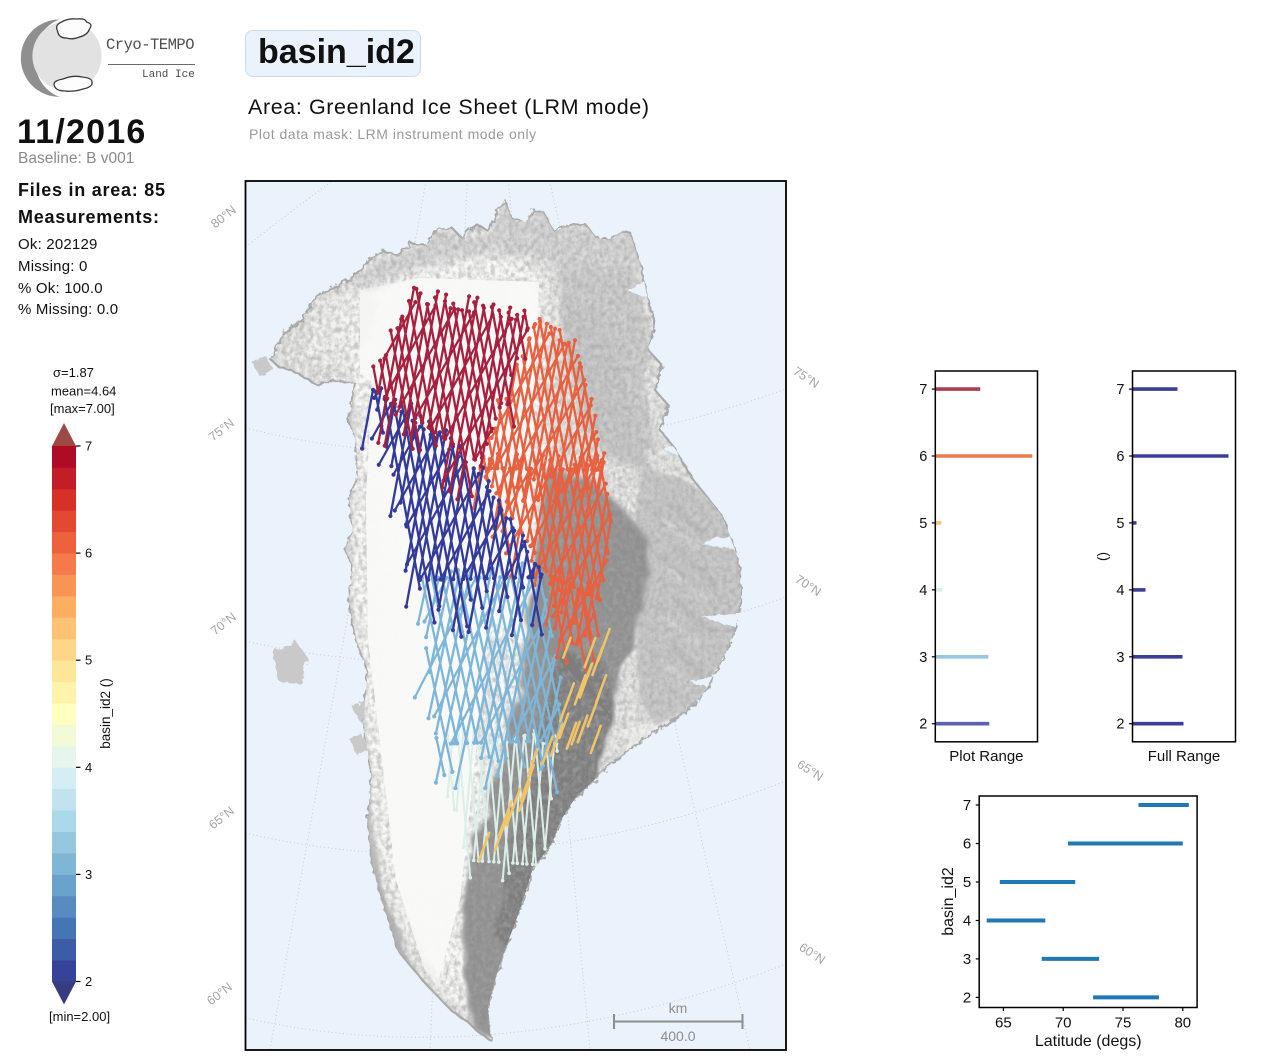 The height and width of the screenshot is (1060, 1272). What do you see at coordinates (986, 756) in the screenshot?
I see `svg-text: Plot Range` at bounding box center [986, 756].